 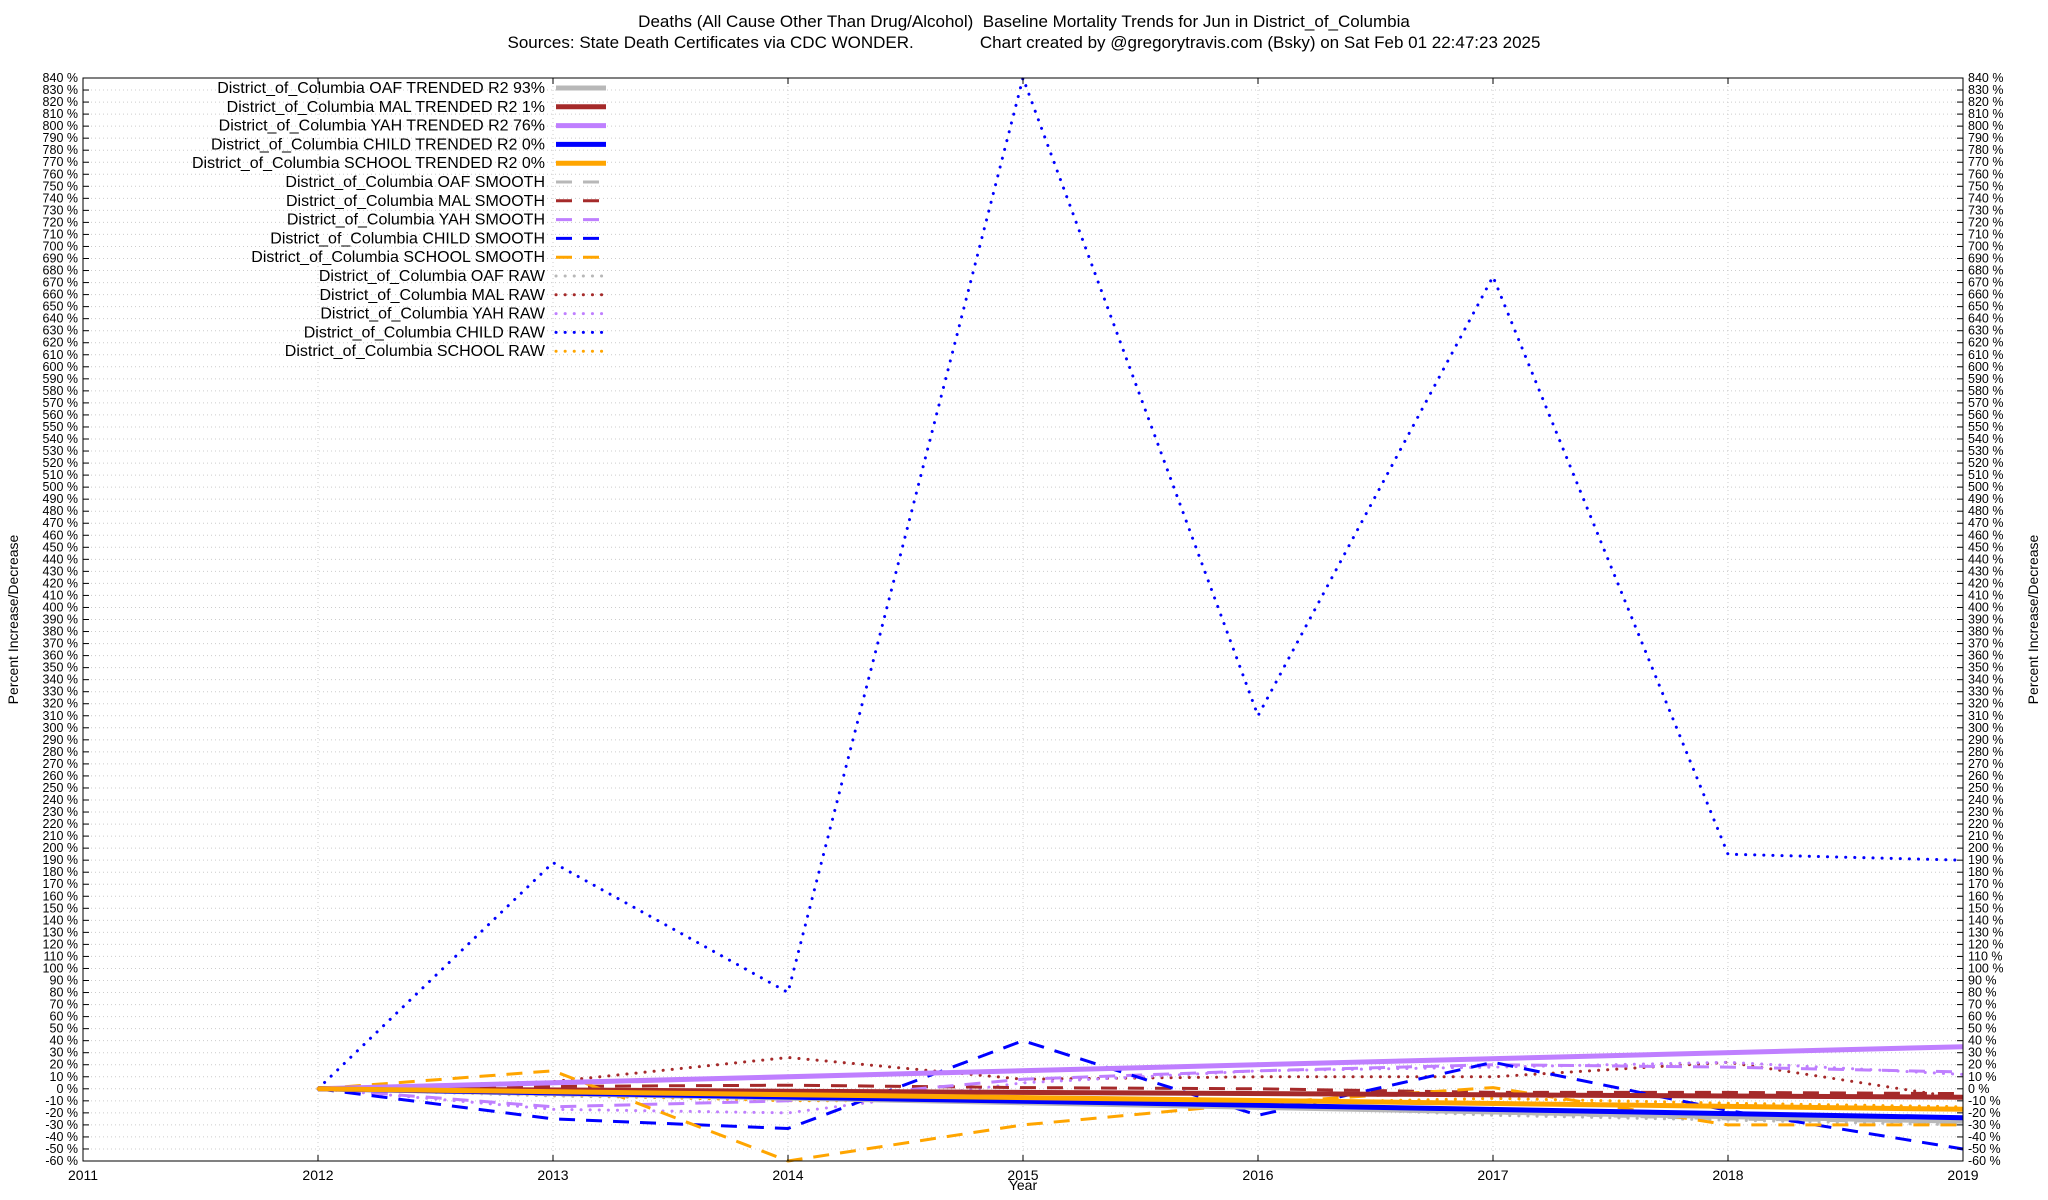 I want to click on legend-label: District_of_Columbia OAF TRENDED R2 93%, so click(x=381, y=88).